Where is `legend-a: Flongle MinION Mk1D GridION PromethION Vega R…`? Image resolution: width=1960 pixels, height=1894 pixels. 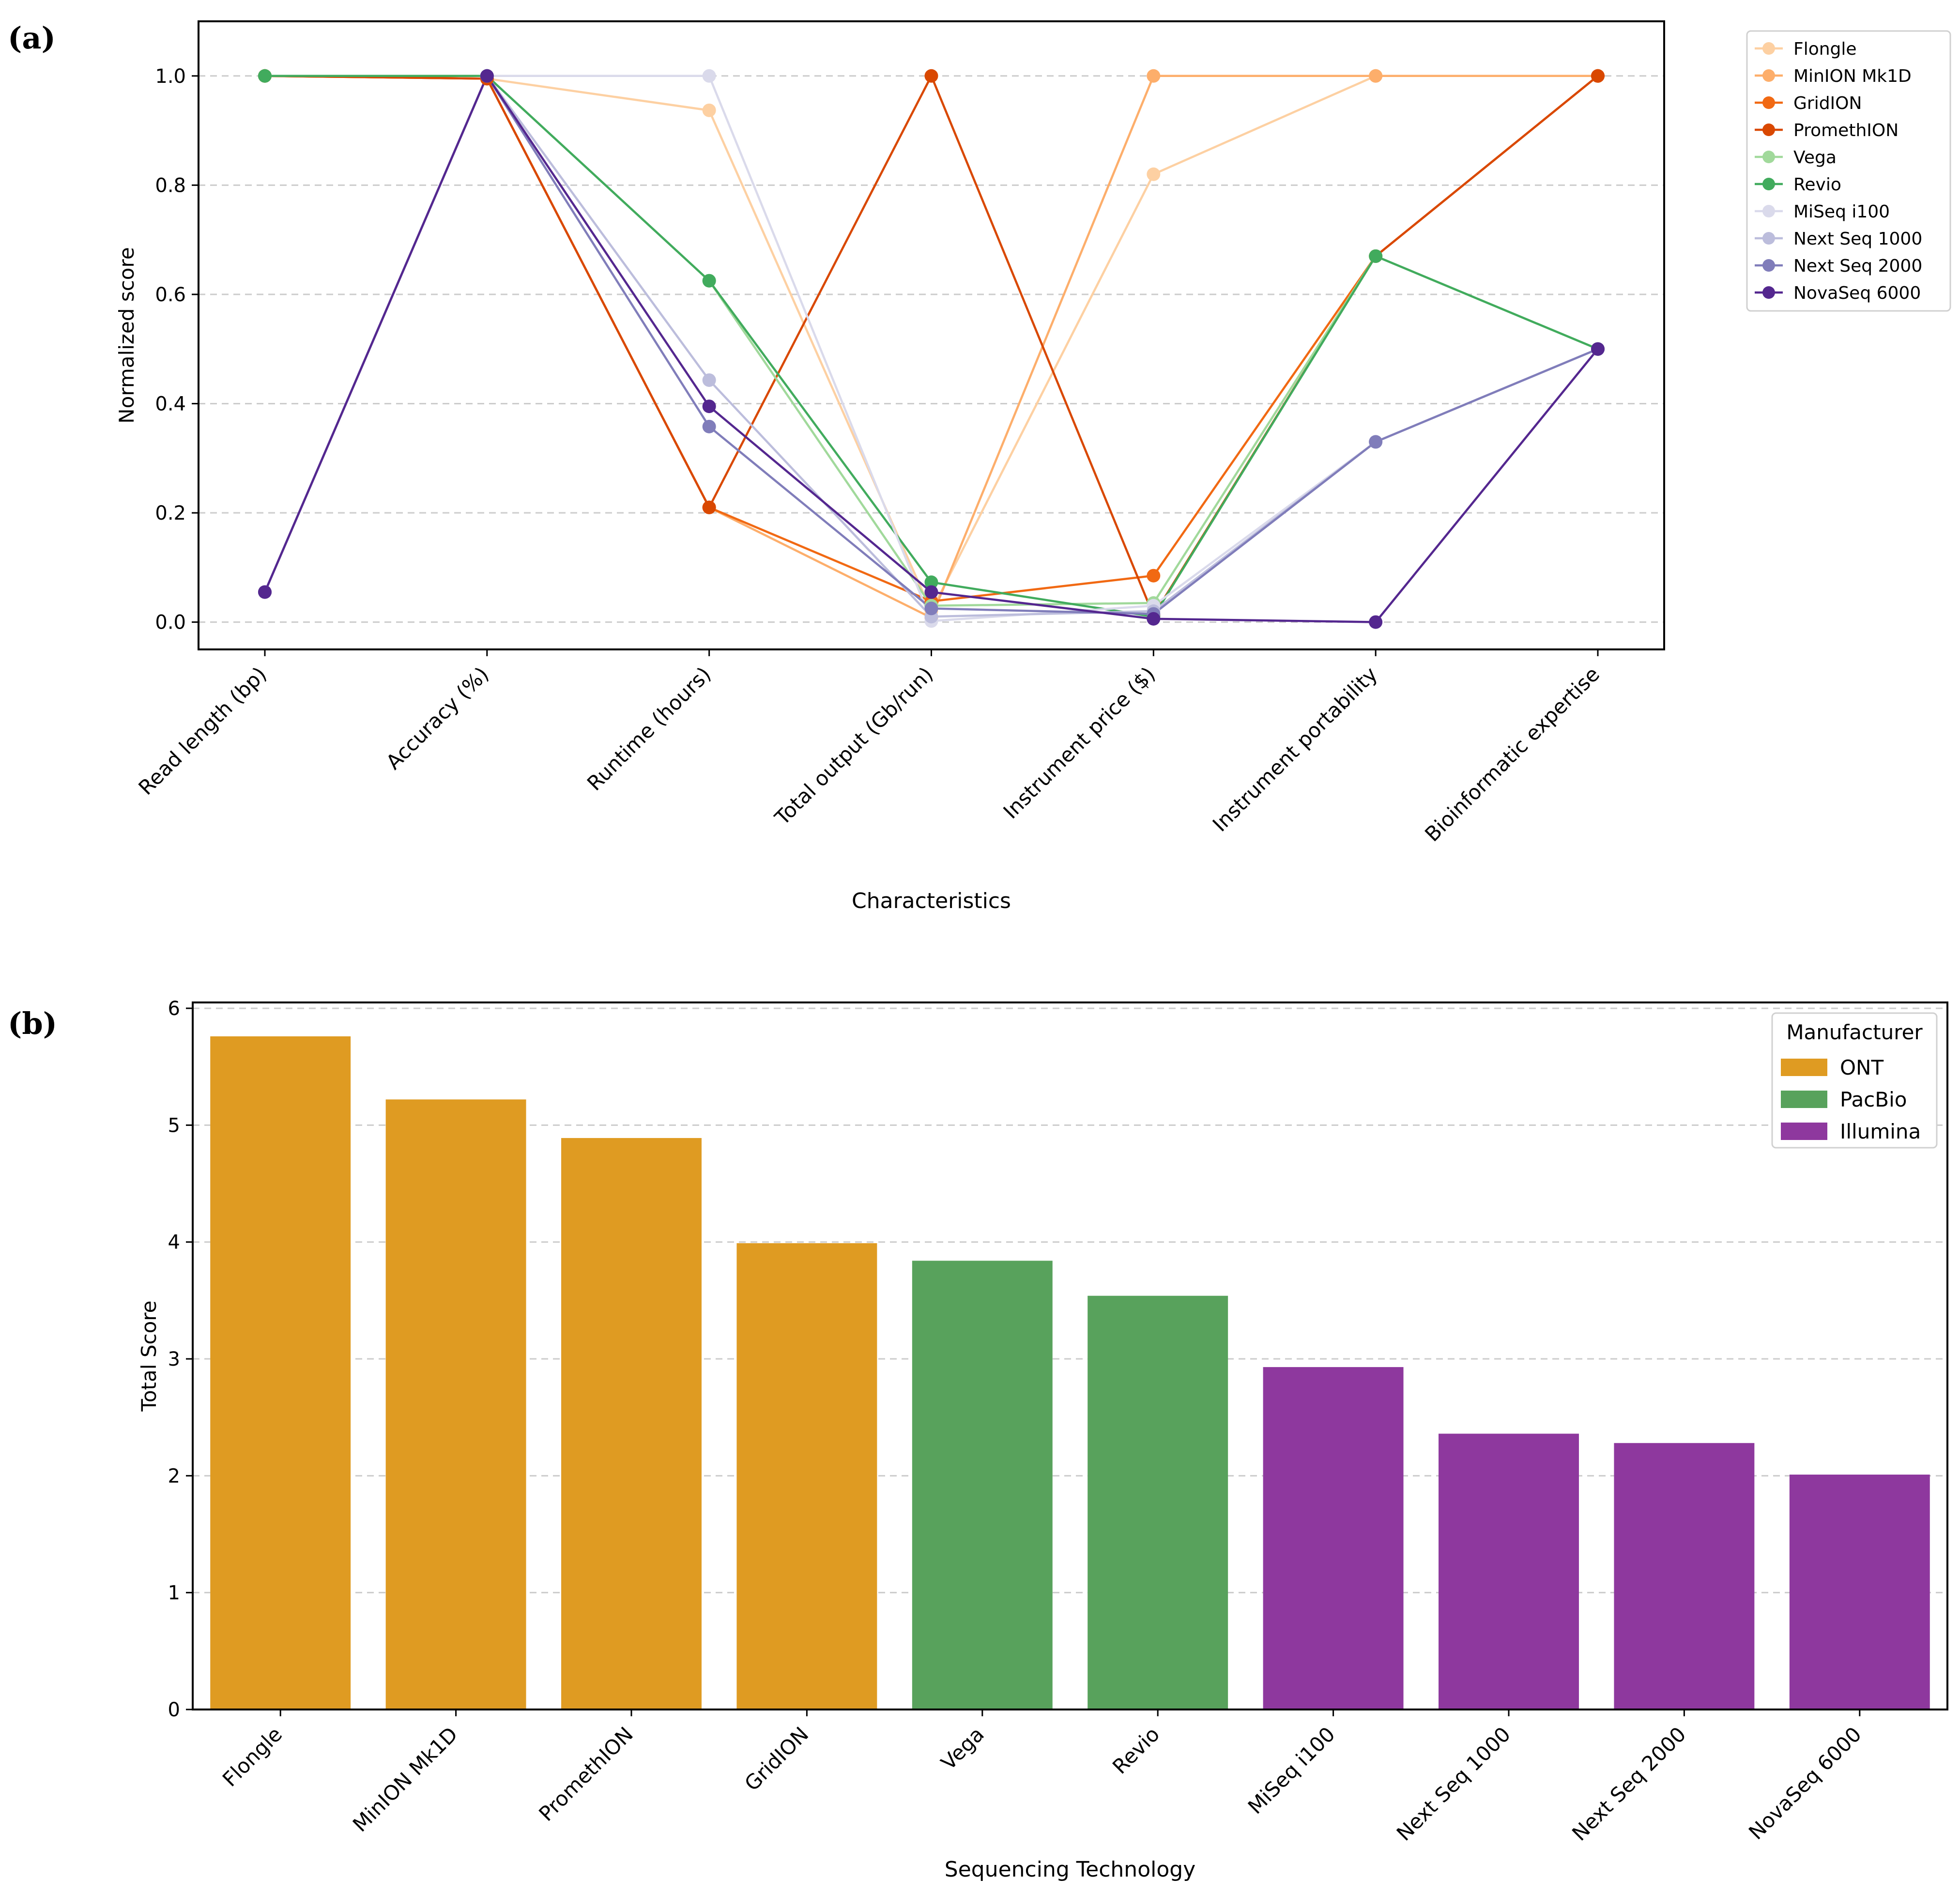 legend-a: Flongle MinION Mk1D GridION PromethION Vega R… is located at coordinates (1848, 171).